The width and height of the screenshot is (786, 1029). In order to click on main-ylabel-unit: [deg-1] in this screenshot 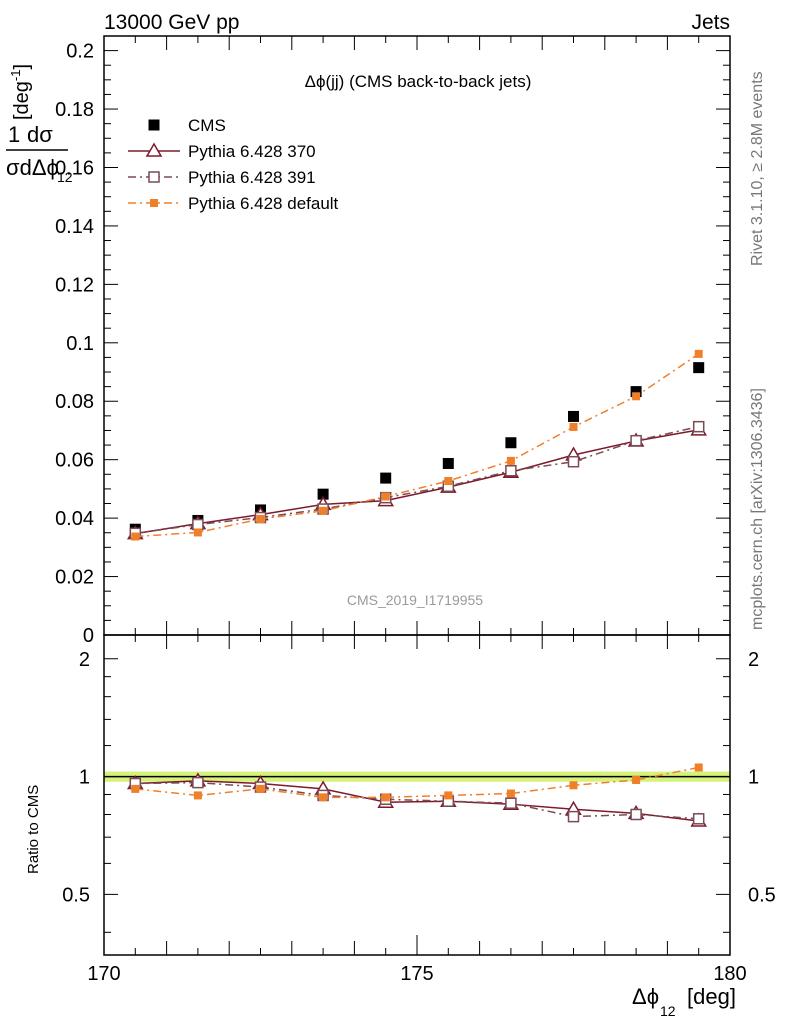, I will do `click(20, 92)`.